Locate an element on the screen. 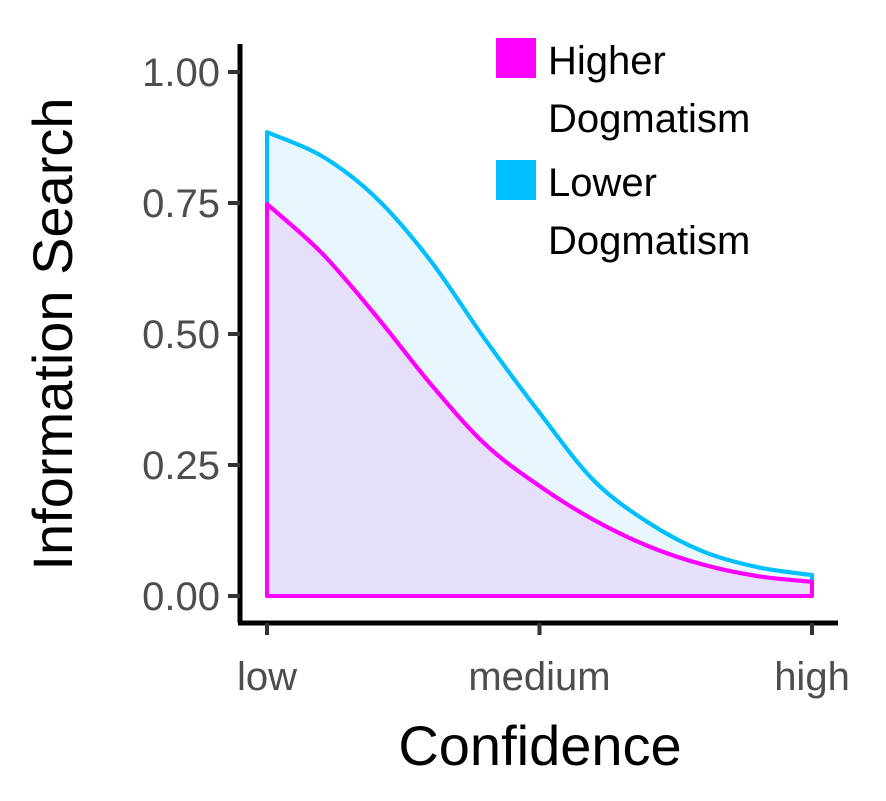 This screenshot has height=801, width=886. legend-label-higher-dogmatism: Dogmatism is located at coordinates (649, 119).